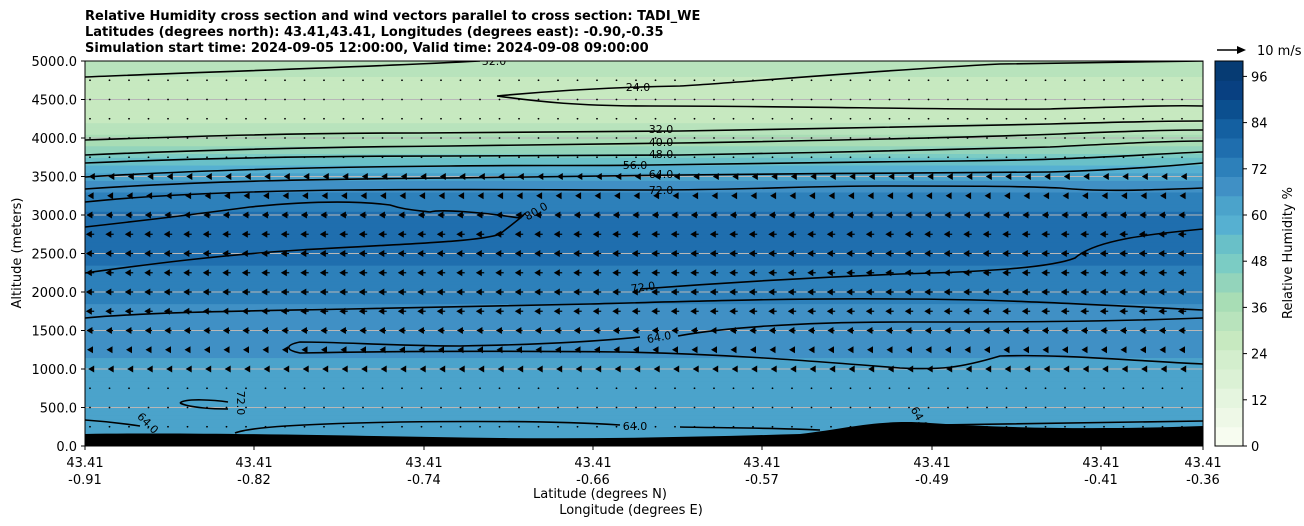 The height and width of the screenshot is (526, 1304). Describe the element at coordinates (254, 480) in the screenshot. I see `x-tick-label-longitude: -0.82` at that location.